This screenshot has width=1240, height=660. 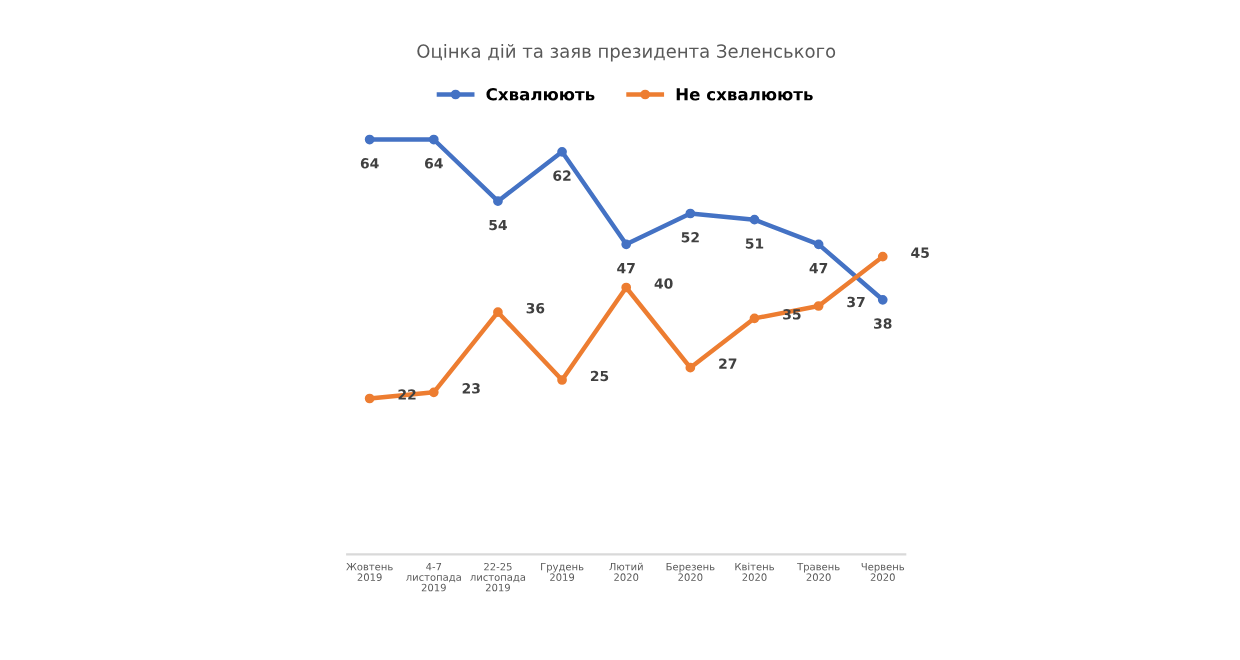 What do you see at coordinates (744, 94) in the screenshot?
I see `legend-label: Не схвалюють` at bounding box center [744, 94].